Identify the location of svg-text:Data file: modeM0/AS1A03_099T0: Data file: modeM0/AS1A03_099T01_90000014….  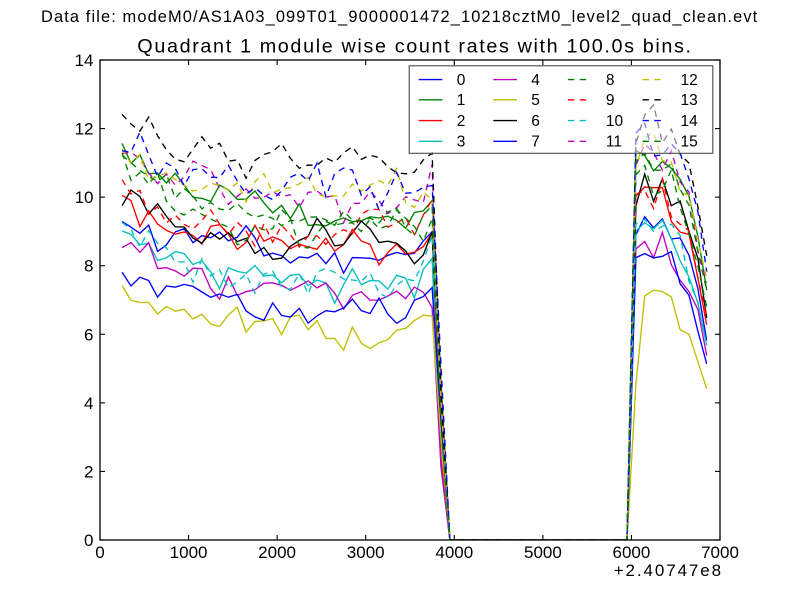
(399, 17).